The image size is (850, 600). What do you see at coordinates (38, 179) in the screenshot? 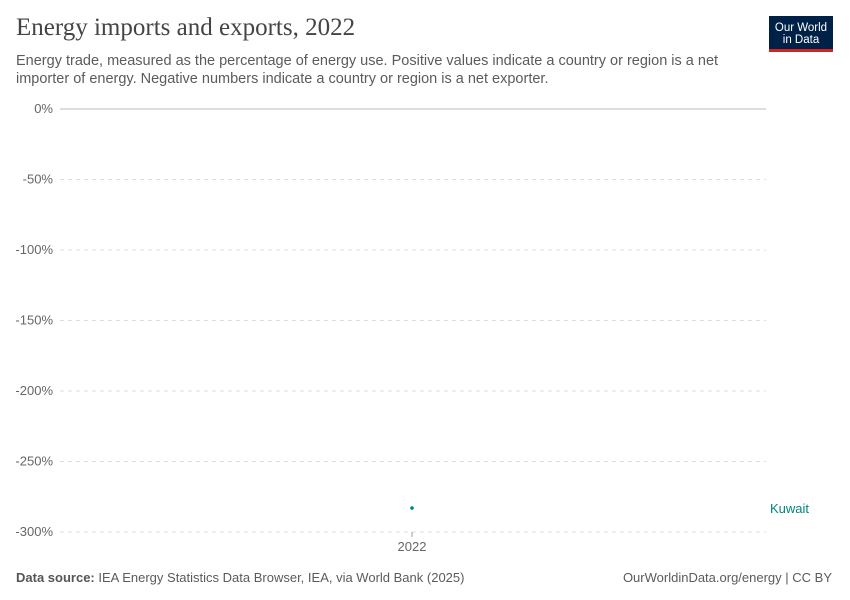
I see `y-tick-label: -50%` at bounding box center [38, 179].